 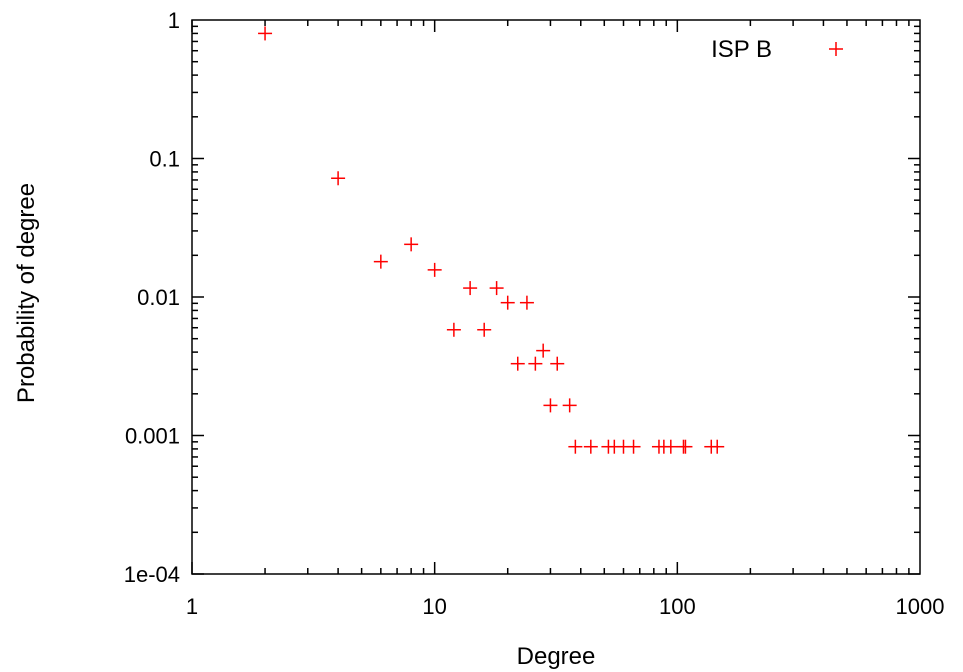 What do you see at coordinates (26, 293) in the screenshot?
I see `y-axis-label: Probability of degree` at bounding box center [26, 293].